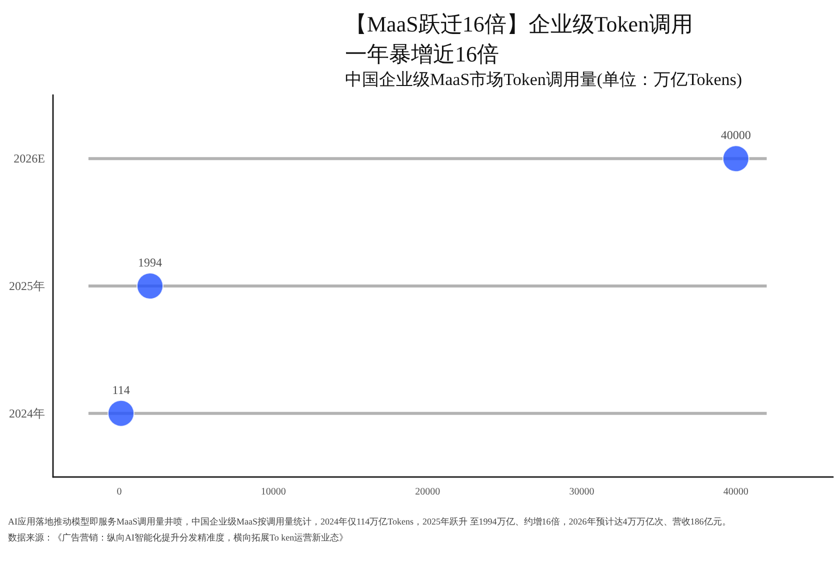 The width and height of the screenshot is (840, 588). What do you see at coordinates (735, 135) in the screenshot?
I see `data-label: 40000` at bounding box center [735, 135].